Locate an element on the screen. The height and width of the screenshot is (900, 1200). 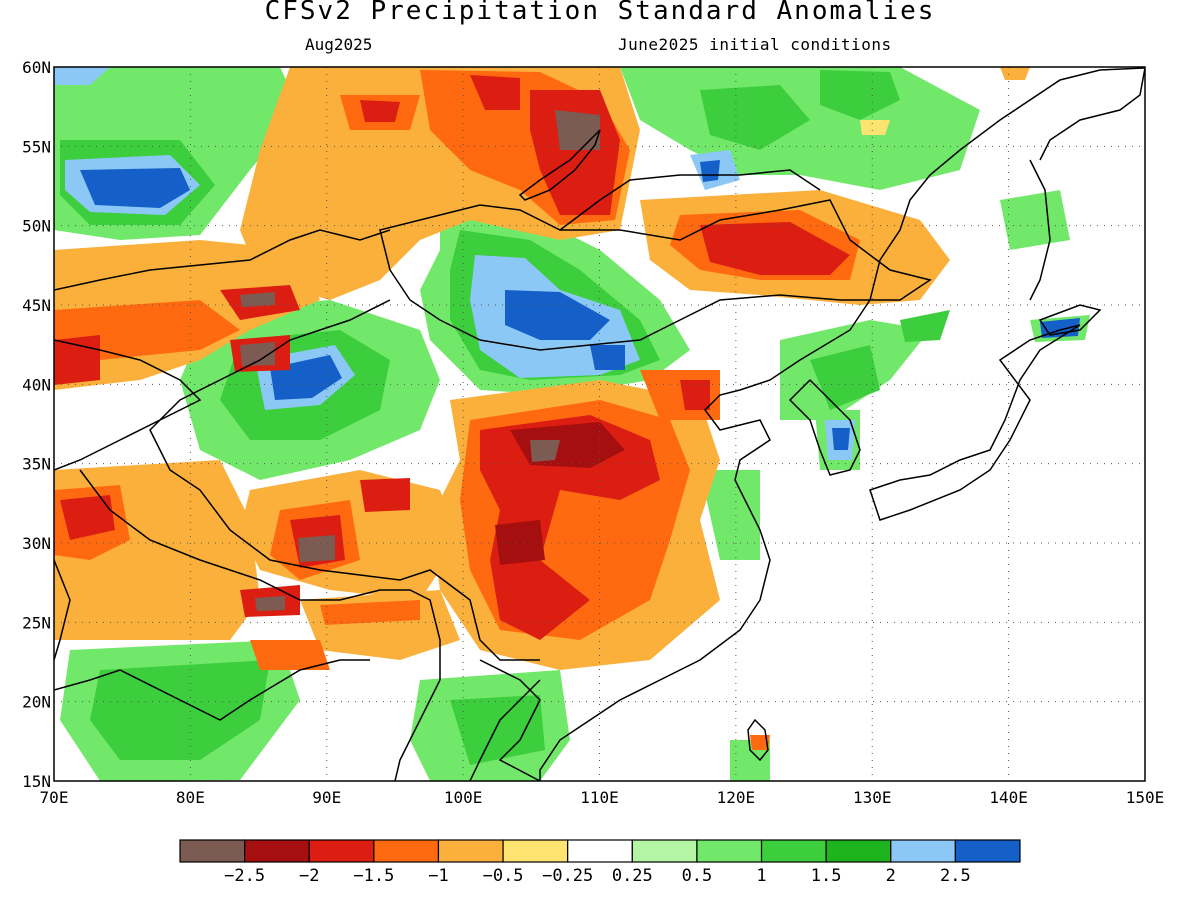
border-mongolia is located at coordinates (655, 275).